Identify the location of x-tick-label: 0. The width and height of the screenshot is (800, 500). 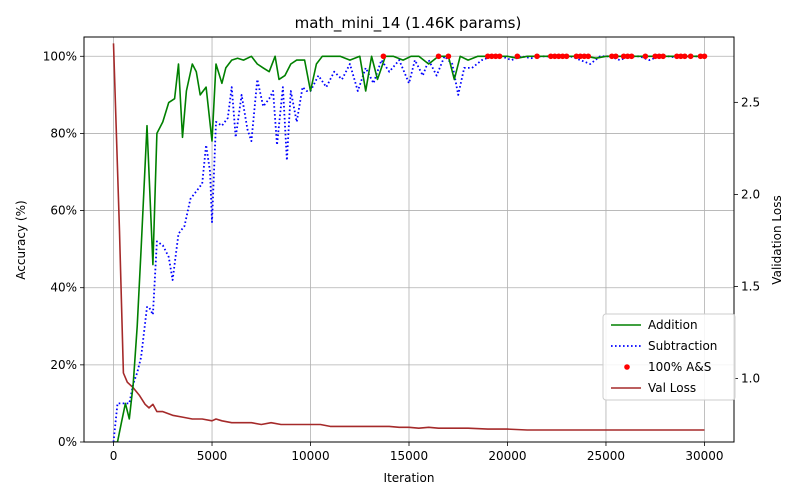
(114, 456).